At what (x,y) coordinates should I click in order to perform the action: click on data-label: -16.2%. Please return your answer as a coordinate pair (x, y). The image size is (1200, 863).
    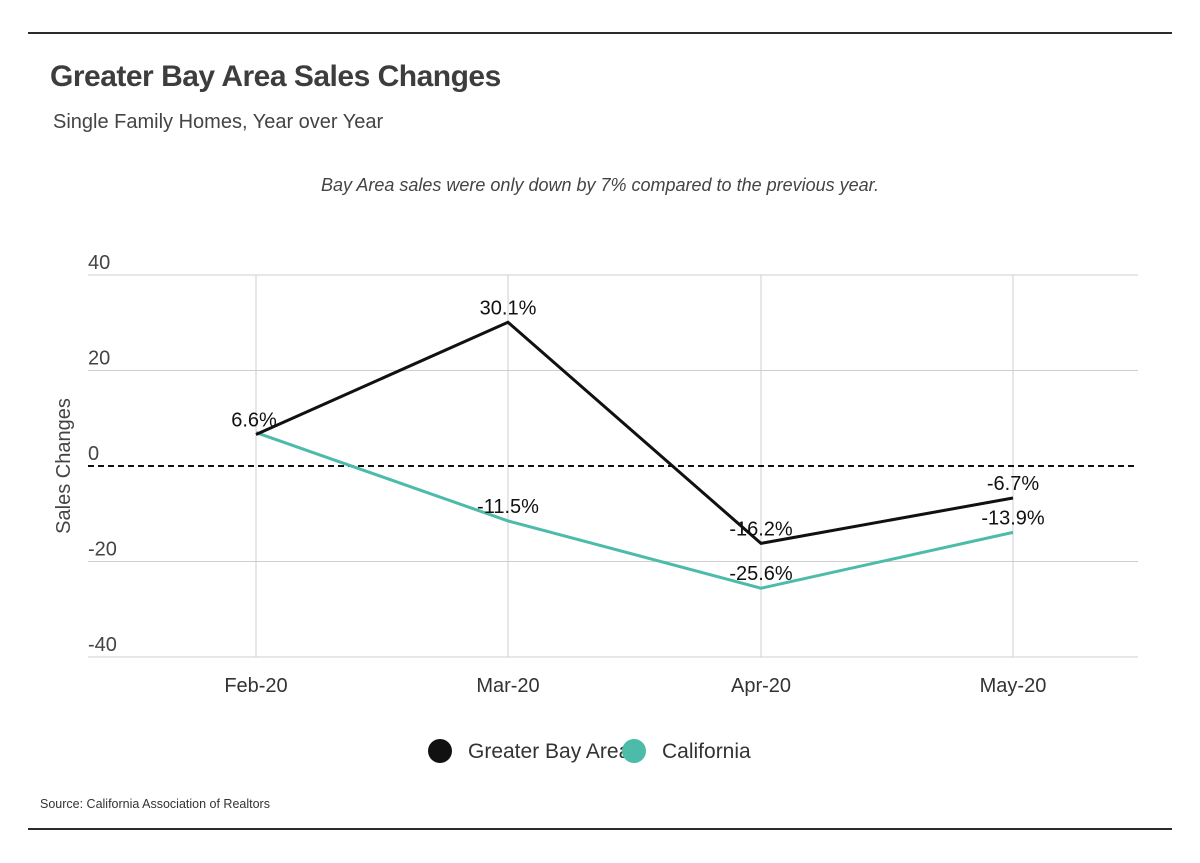
    Looking at the image, I should click on (761, 529).